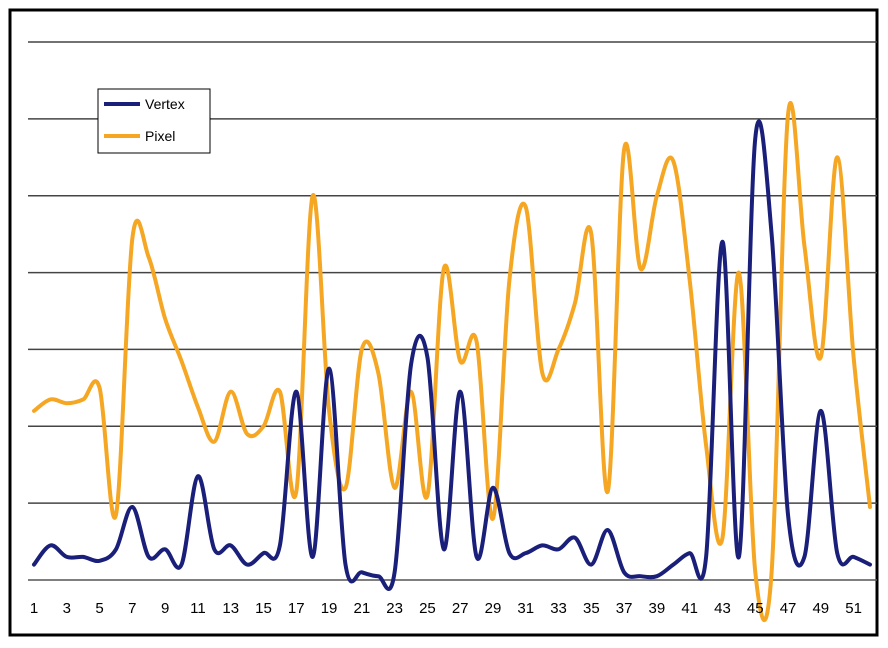 Image resolution: width=888 pixels, height=648 pixels. I want to click on x-tick-label: 15, so click(263, 608).